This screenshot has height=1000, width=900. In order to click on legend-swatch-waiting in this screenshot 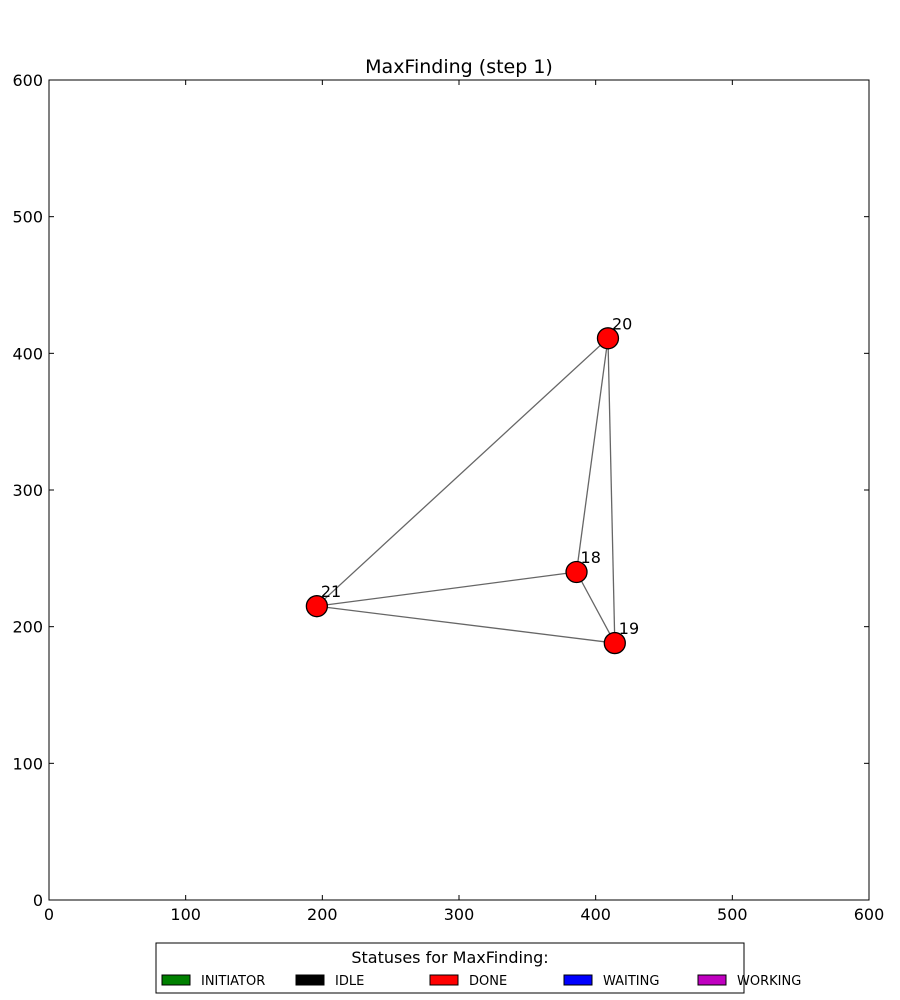, I will do `click(578, 980)`.